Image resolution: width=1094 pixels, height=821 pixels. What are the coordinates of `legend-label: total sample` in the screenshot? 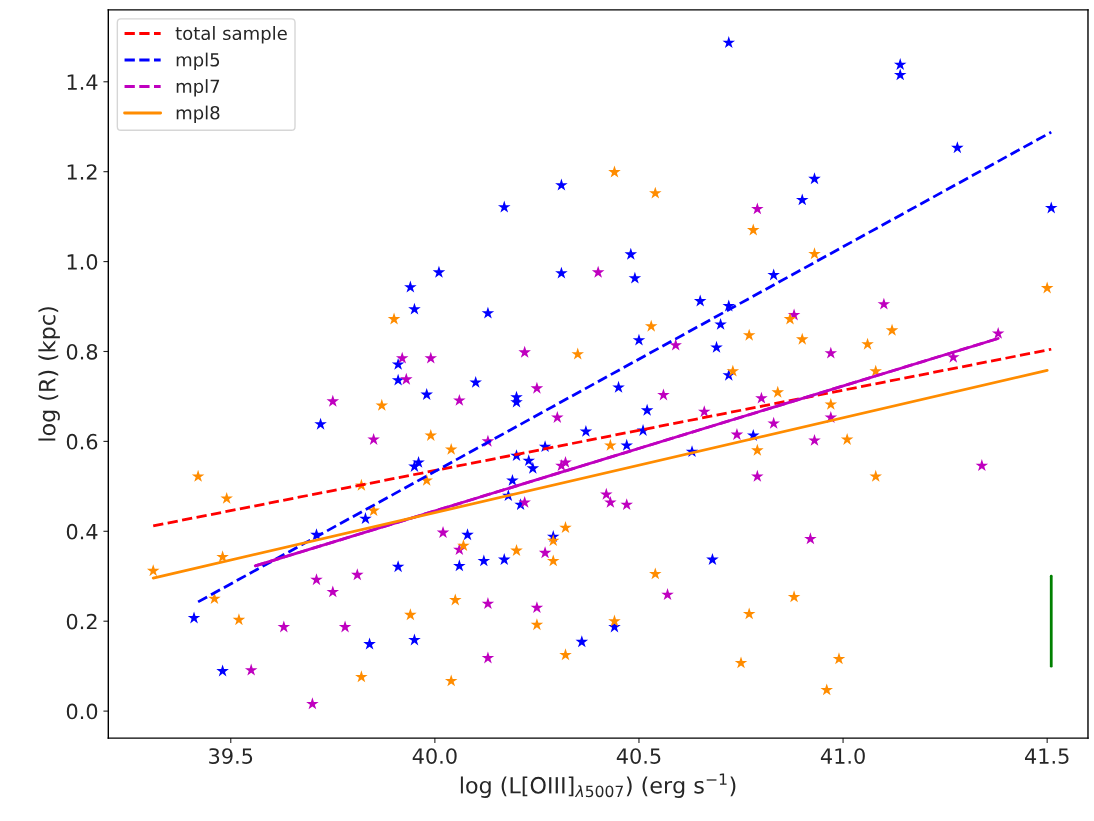 It's located at (231, 35).